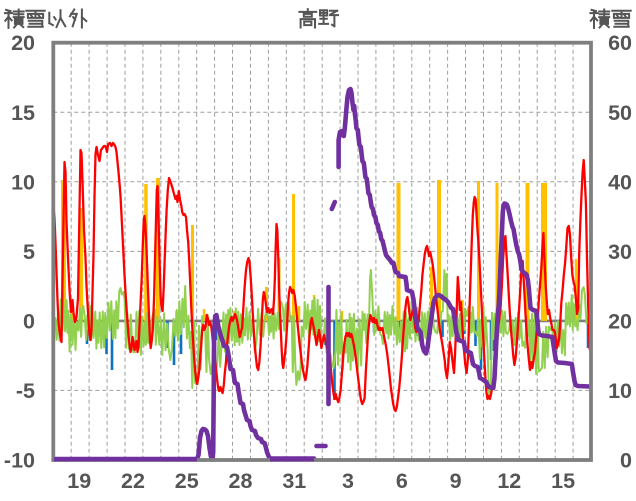 The image size is (636, 501). What do you see at coordinates (620, 182) in the screenshot?
I see `svg-text: 40` at bounding box center [620, 182].